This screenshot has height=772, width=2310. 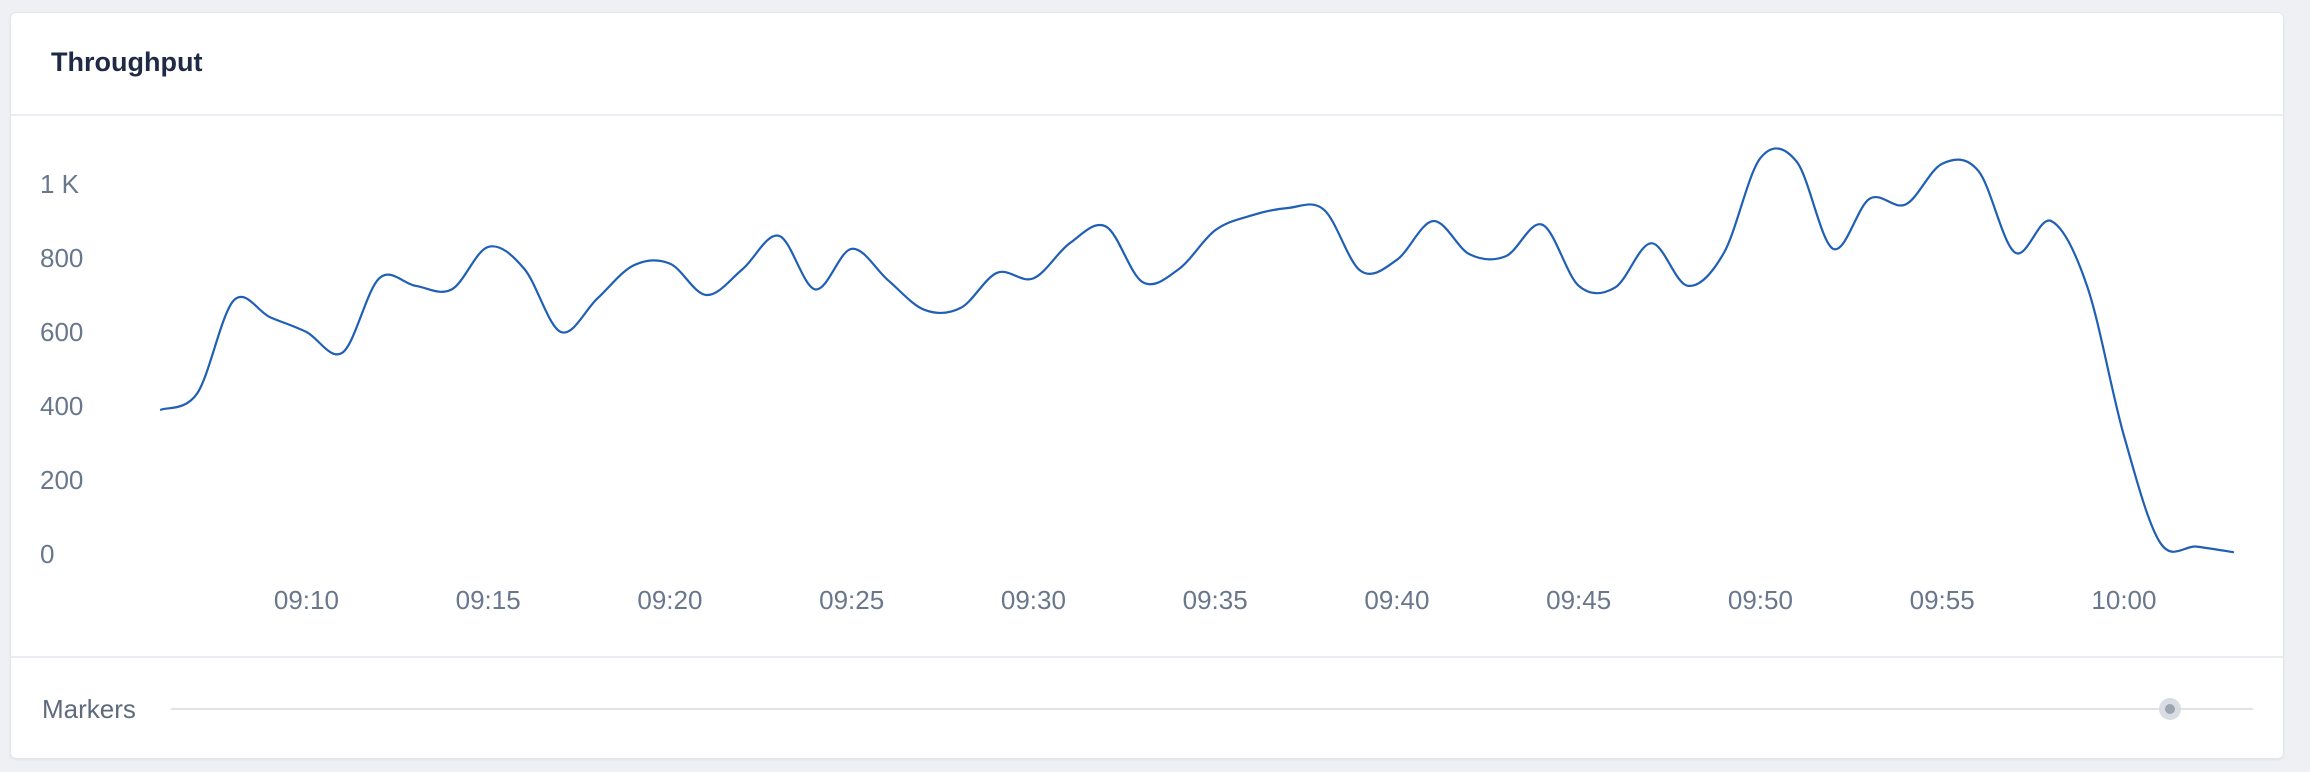 I want to click on markers-bar: Markers, so click(x=1147, y=707).